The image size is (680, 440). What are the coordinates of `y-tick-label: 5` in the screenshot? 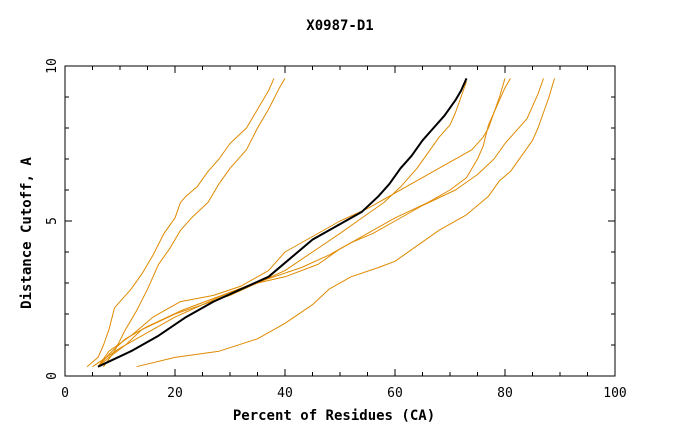 It's located at (52, 221).